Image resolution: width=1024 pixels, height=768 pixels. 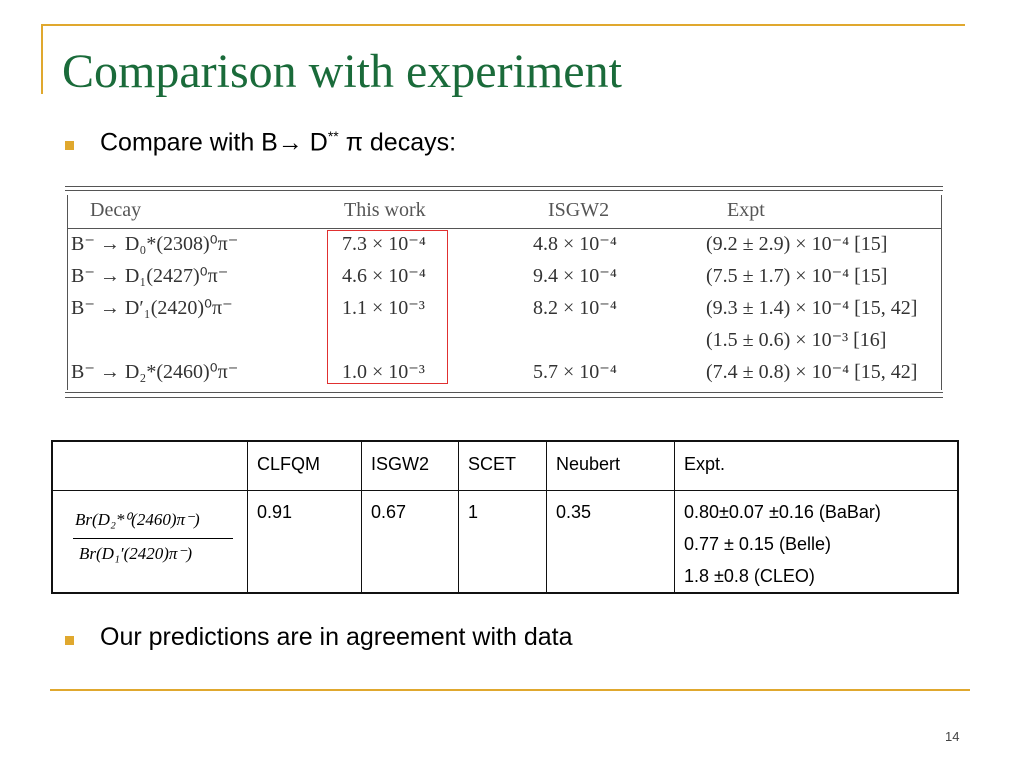 What do you see at coordinates (782, 512) in the screenshot?
I see `cell: 0.80±0.07 ±0.16 (BaBar)` at bounding box center [782, 512].